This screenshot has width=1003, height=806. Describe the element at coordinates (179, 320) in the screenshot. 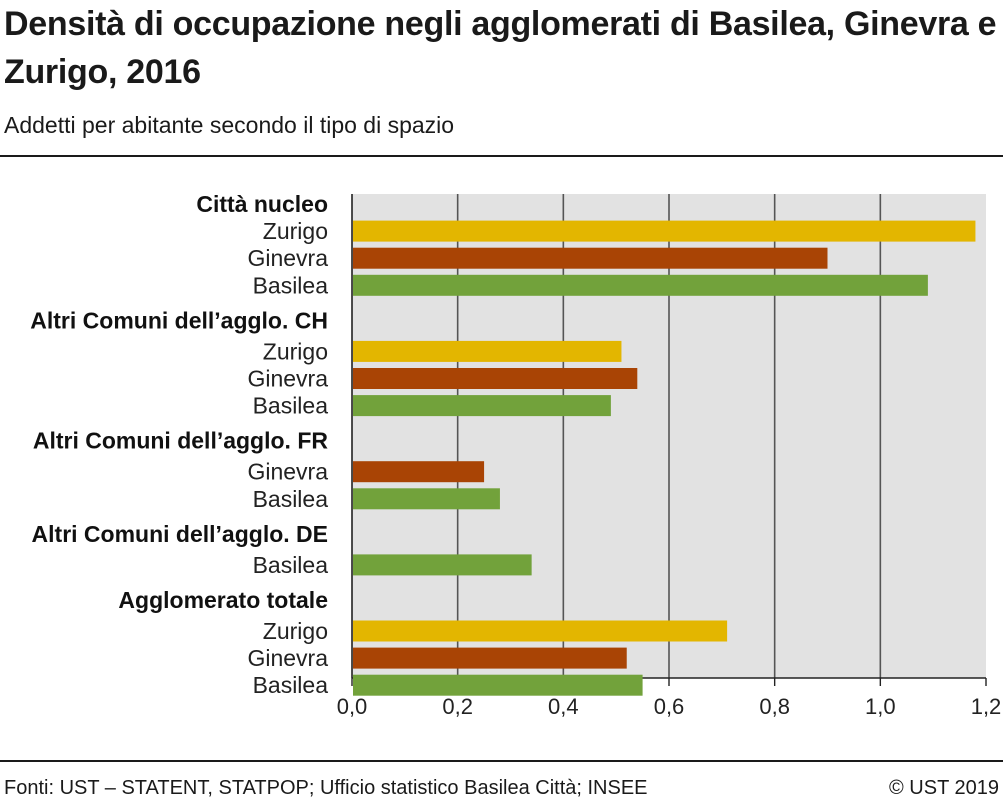

I see `category-label: Altri Comuni dell’agglo. CH` at that location.